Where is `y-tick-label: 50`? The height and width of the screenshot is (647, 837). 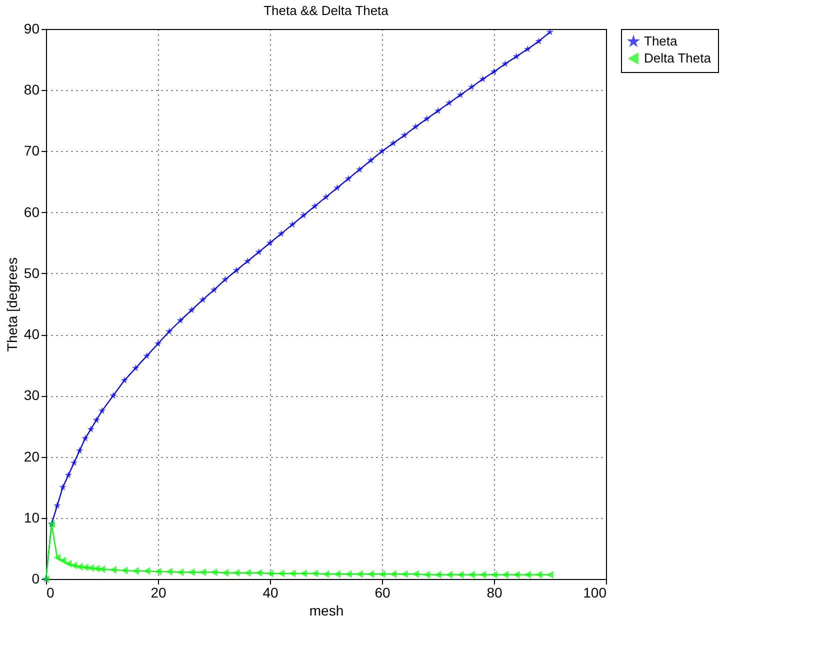
y-tick-label: 50 is located at coordinates (32, 272).